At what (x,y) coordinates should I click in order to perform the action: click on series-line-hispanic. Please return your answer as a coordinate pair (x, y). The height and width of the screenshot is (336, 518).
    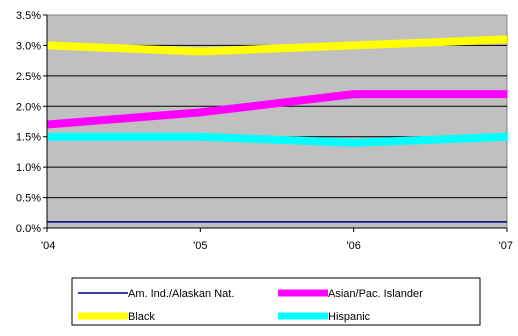
    Looking at the image, I should click on (277, 139).